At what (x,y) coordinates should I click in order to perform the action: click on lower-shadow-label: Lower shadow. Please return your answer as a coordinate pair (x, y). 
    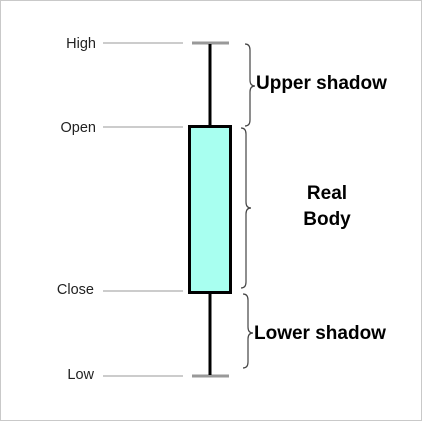
    Looking at the image, I should click on (320, 333).